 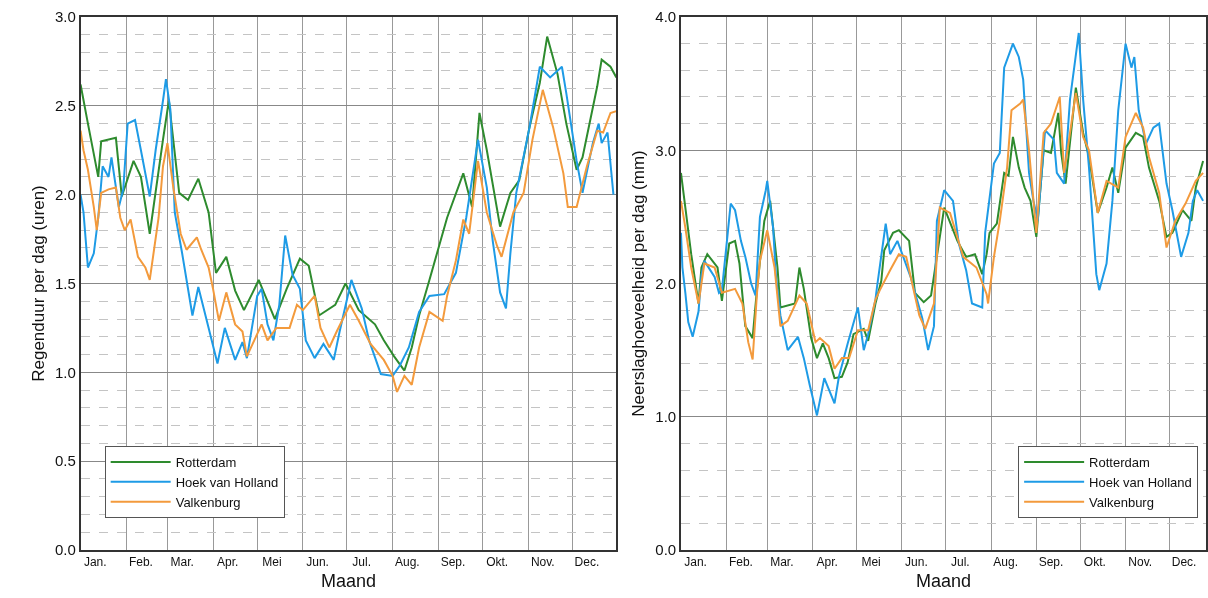 I want to click on y-tick-label: 0.5, so click(x=65, y=461).